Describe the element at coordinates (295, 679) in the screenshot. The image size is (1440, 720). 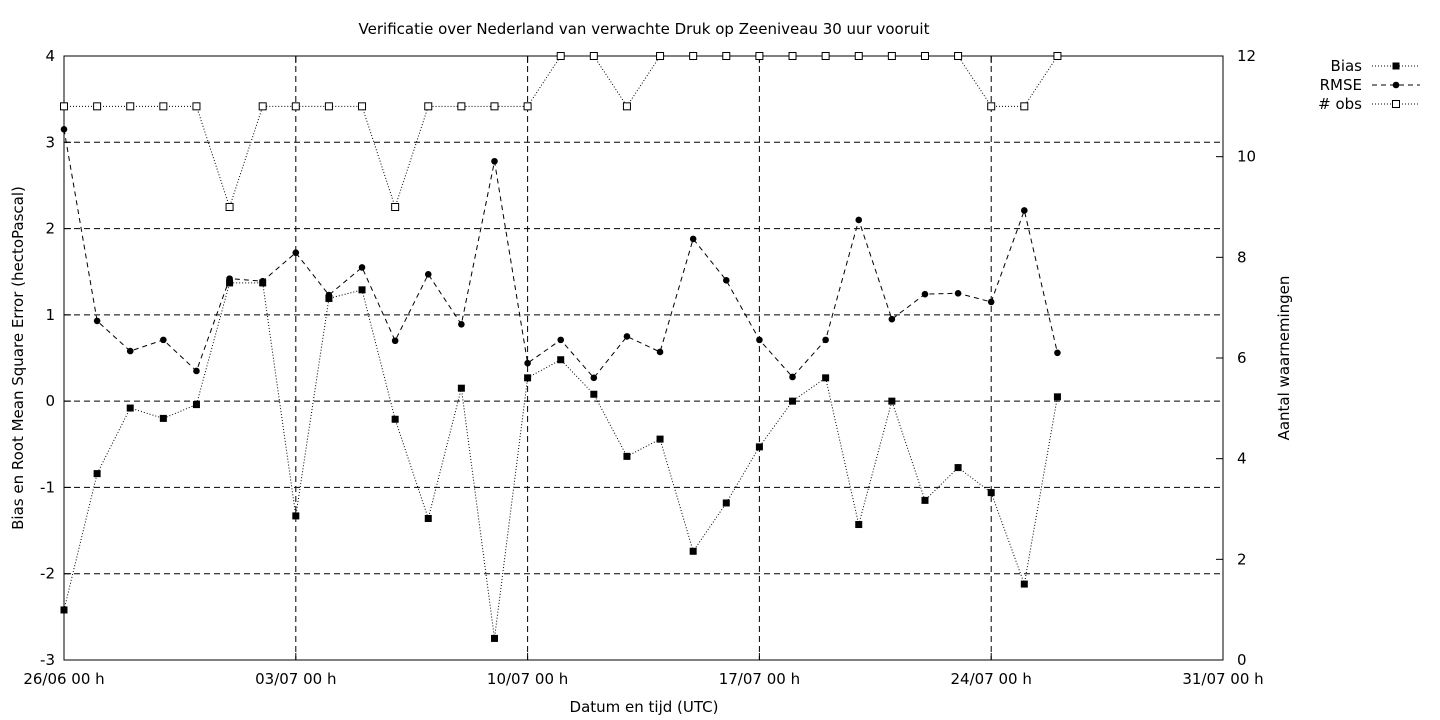
I see `x-tick-label: 03/07 00 h` at that location.